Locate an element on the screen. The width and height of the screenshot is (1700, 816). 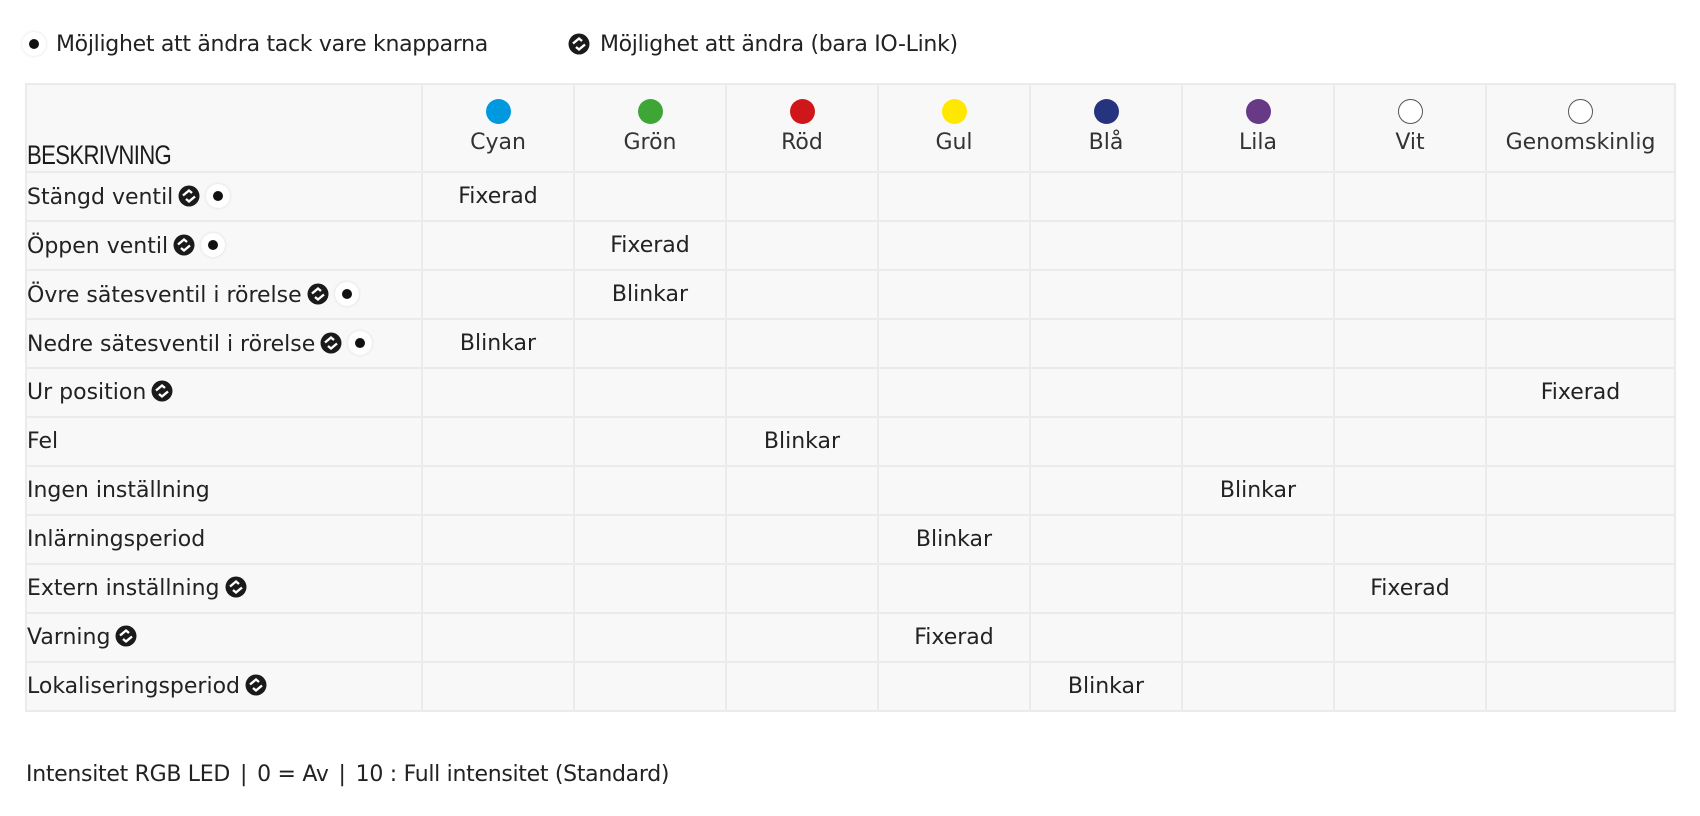
legend-io-link-label: Möjlighet att ändra (bara IO-Link) is located at coordinates (778, 44).